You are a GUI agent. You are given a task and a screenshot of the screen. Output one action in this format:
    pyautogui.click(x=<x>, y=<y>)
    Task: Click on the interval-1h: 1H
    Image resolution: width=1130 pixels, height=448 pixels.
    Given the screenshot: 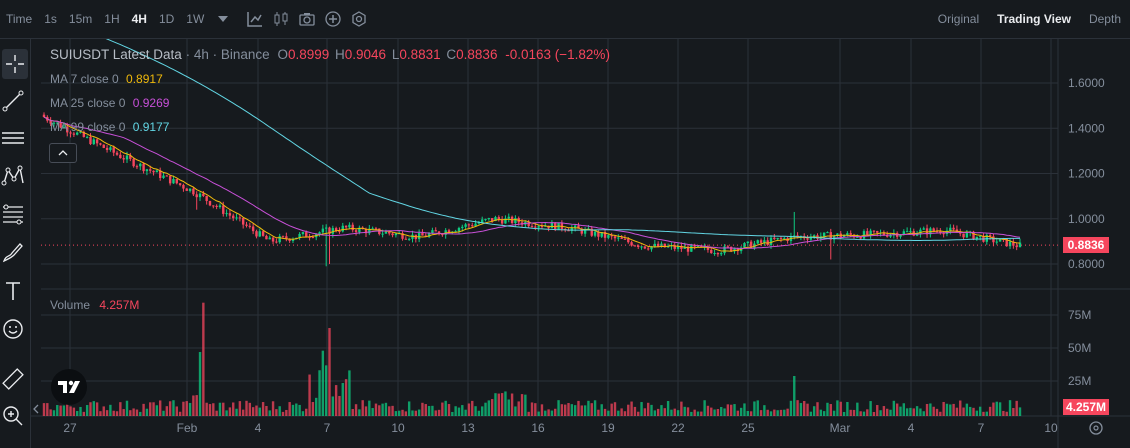 What is the action you would take?
    pyautogui.click(x=112, y=19)
    